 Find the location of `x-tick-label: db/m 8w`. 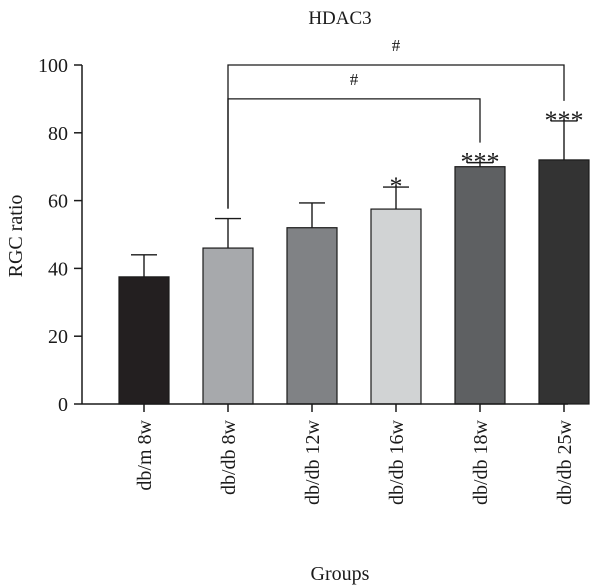

x-tick-label: db/m 8w is located at coordinates (145, 454).